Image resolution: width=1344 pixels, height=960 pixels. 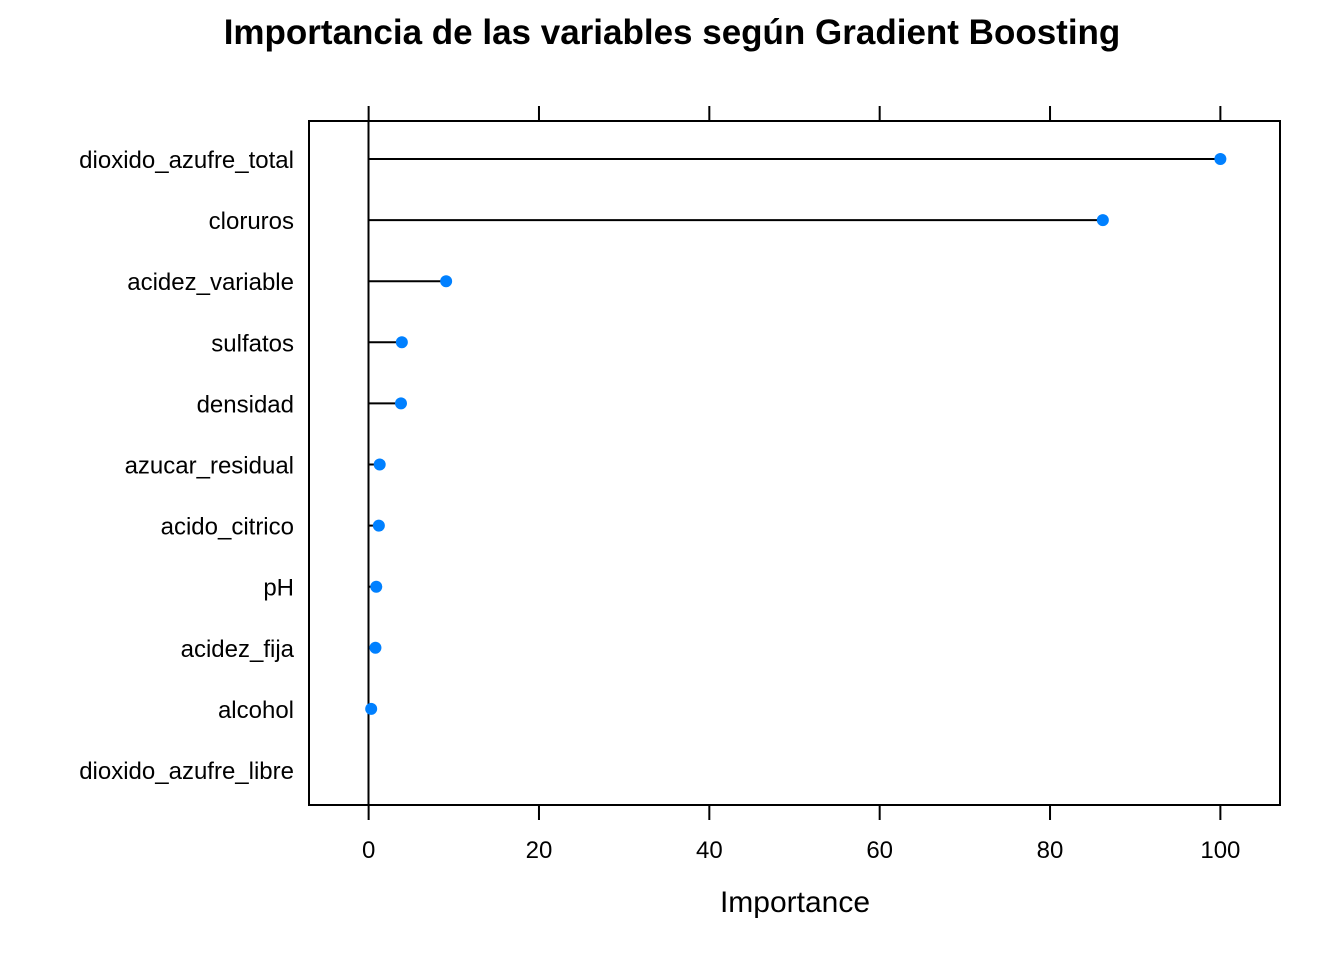 I want to click on x-tick-label: 80, so click(x=1050, y=850).